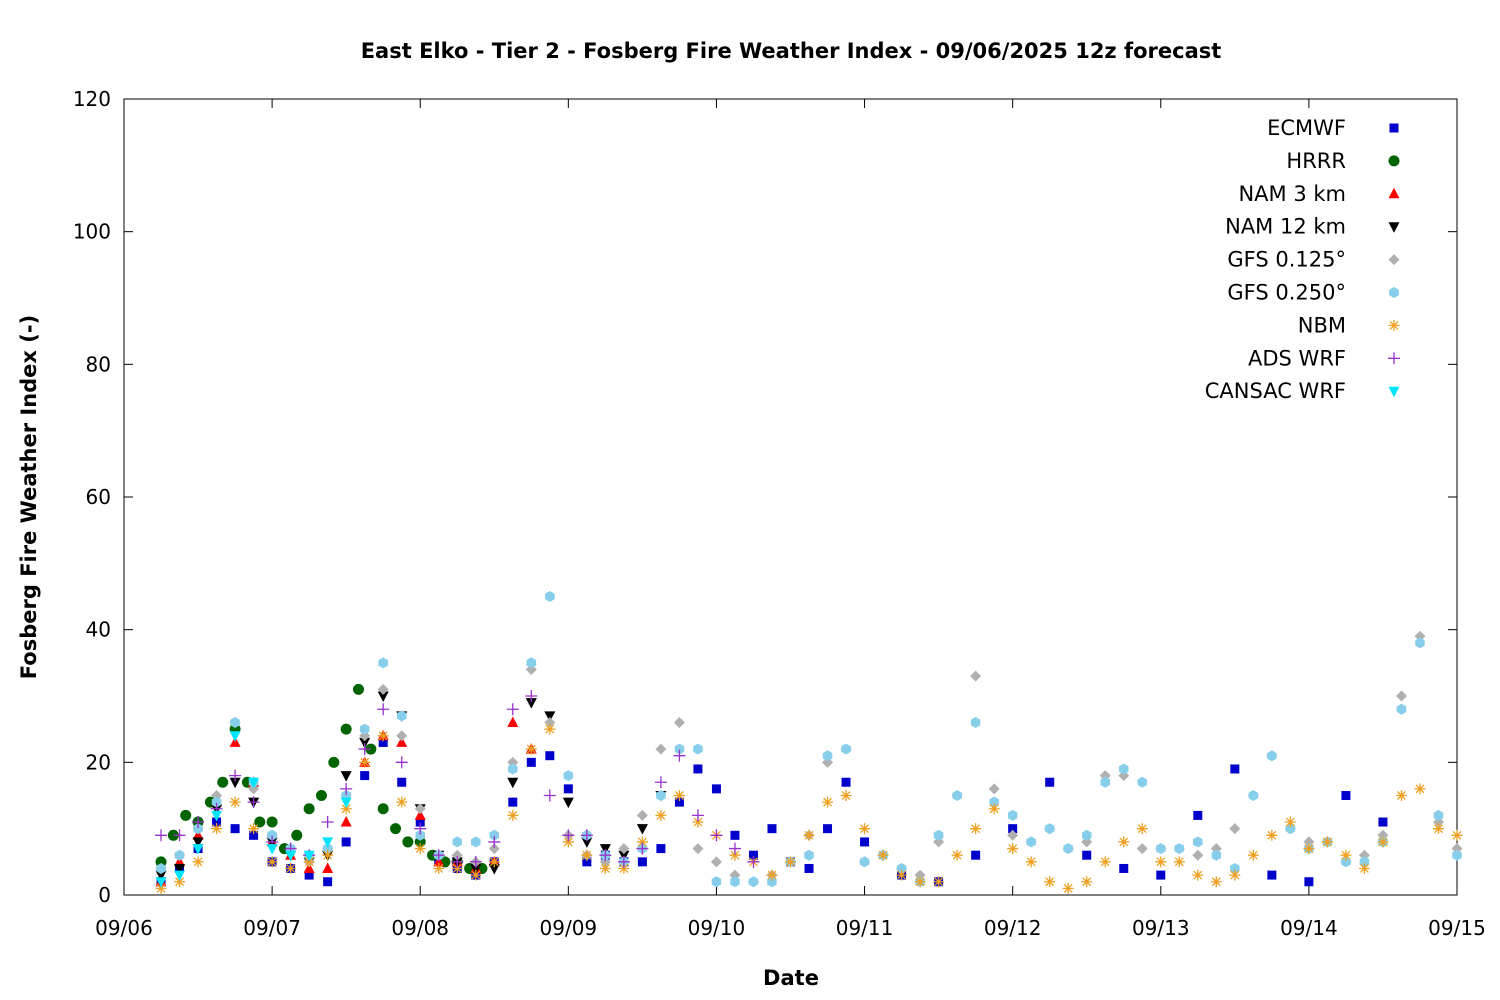  What do you see at coordinates (98, 364) in the screenshot?
I see `y-tick-label: 80` at bounding box center [98, 364].